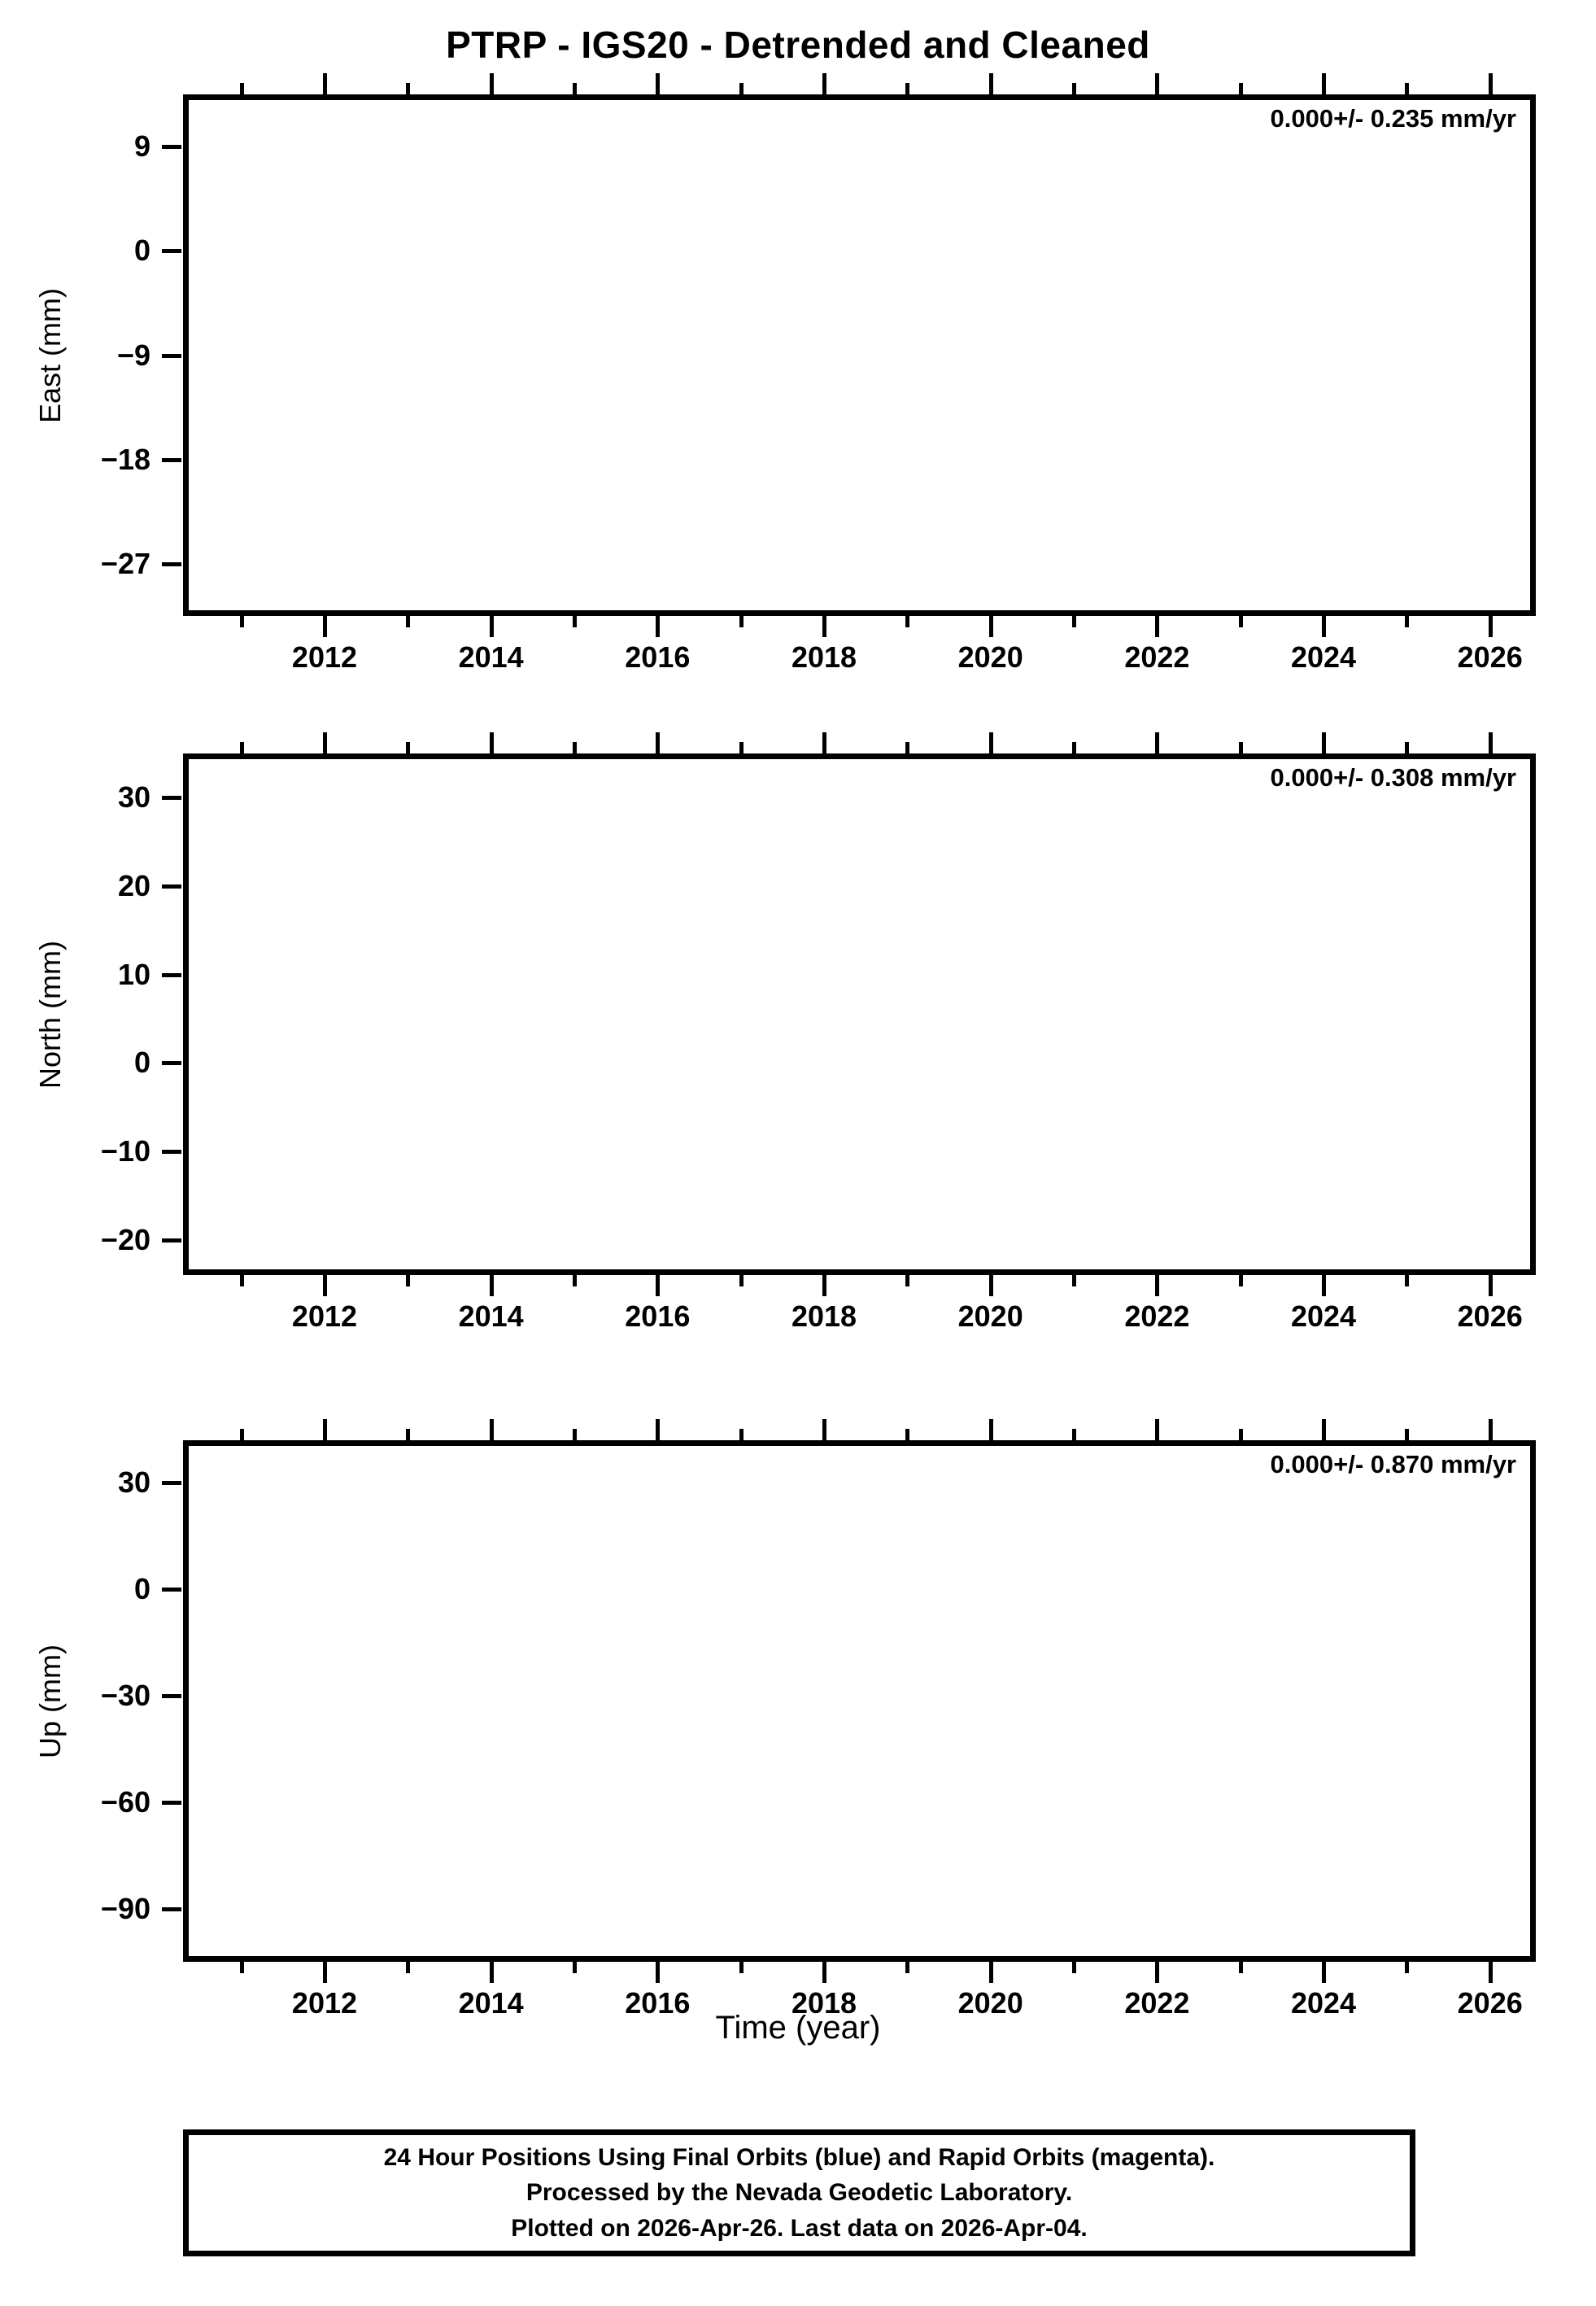 The width and height of the screenshot is (1596, 2306). Describe the element at coordinates (798, 45) in the screenshot. I see `page-title: PTRP - IGS20 - Detrended and Cleaned` at that location.